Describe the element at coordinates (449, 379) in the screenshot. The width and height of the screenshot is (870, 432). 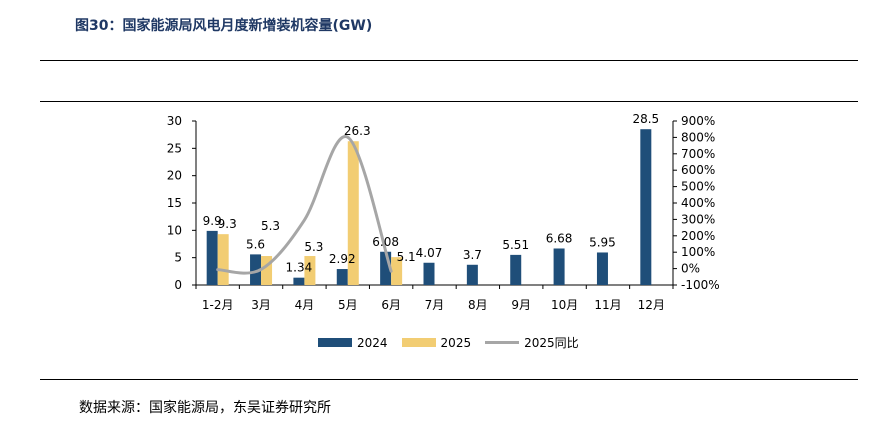
I see `footer-rule` at that location.